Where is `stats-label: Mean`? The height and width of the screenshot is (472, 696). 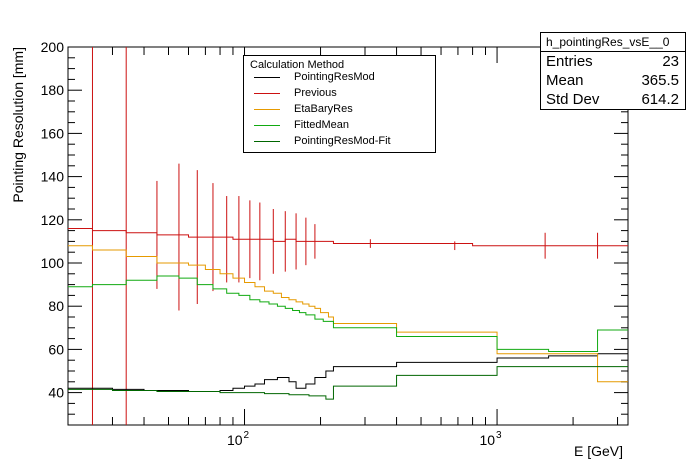 stats-label: Mean is located at coordinates (565, 80).